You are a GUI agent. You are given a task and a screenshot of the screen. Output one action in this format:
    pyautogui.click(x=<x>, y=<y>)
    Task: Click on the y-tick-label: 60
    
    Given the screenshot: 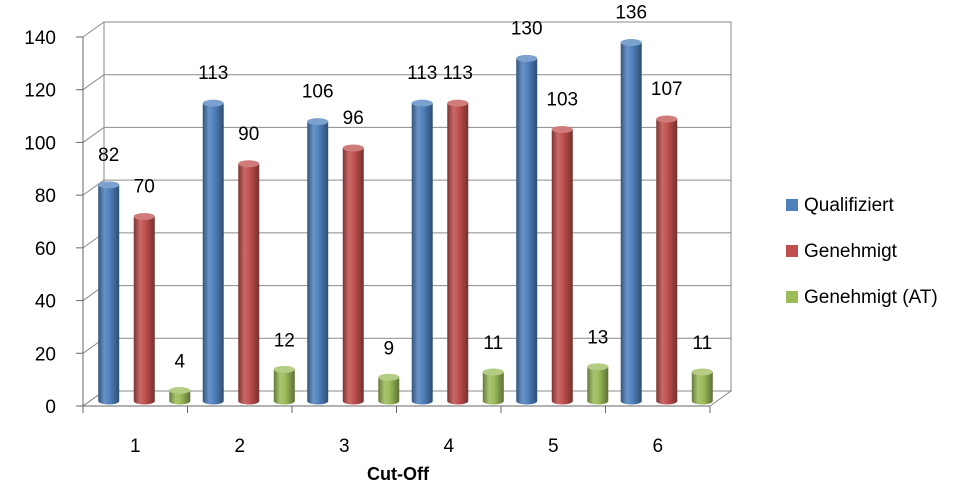 What is the action you would take?
    pyautogui.click(x=45, y=249)
    